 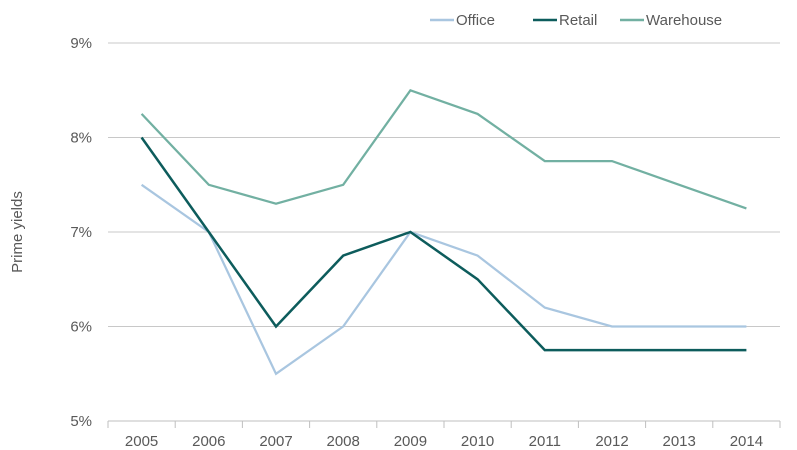 What do you see at coordinates (545, 441) in the screenshot?
I see `x-tick-label: 2011` at bounding box center [545, 441].